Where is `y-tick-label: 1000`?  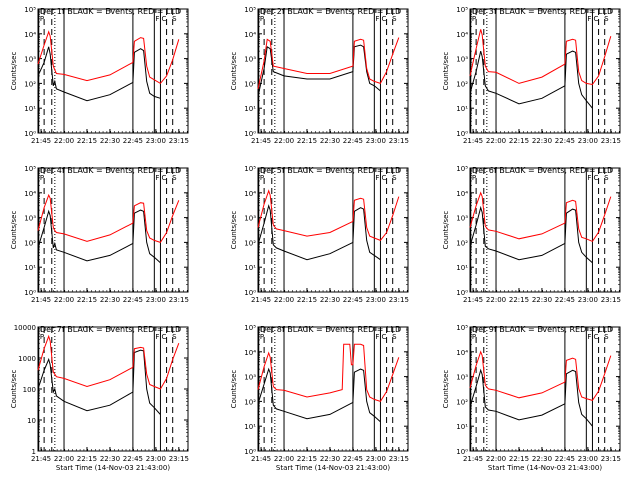
y-tick-label: 1000 is located at coordinates (27, 359).